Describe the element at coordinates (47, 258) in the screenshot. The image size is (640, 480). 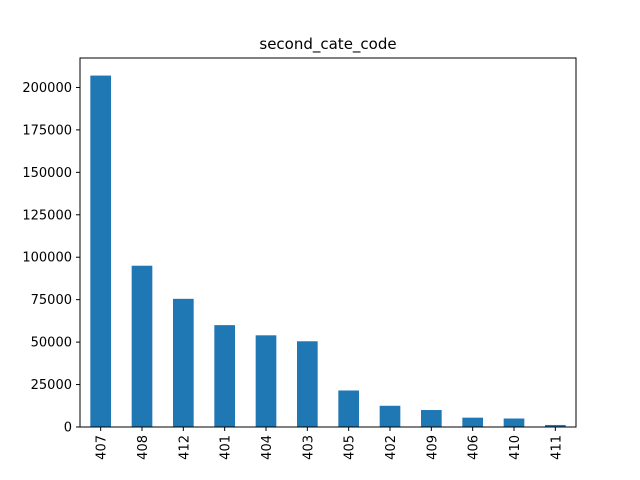
I see `y-tick-label: 100000` at that location.